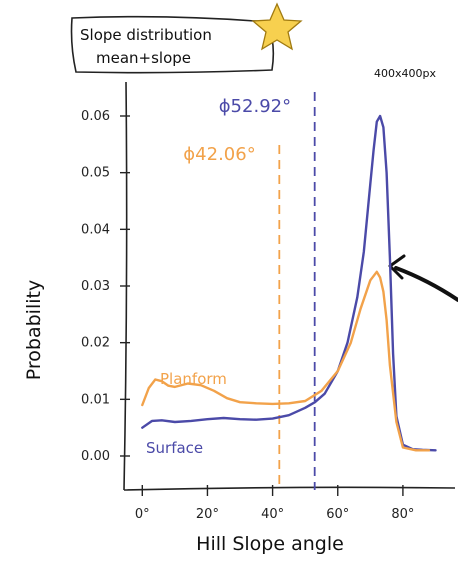  What do you see at coordinates (219, 154) in the screenshot?
I see `mean-label: ϕ42.06°` at bounding box center [219, 154].